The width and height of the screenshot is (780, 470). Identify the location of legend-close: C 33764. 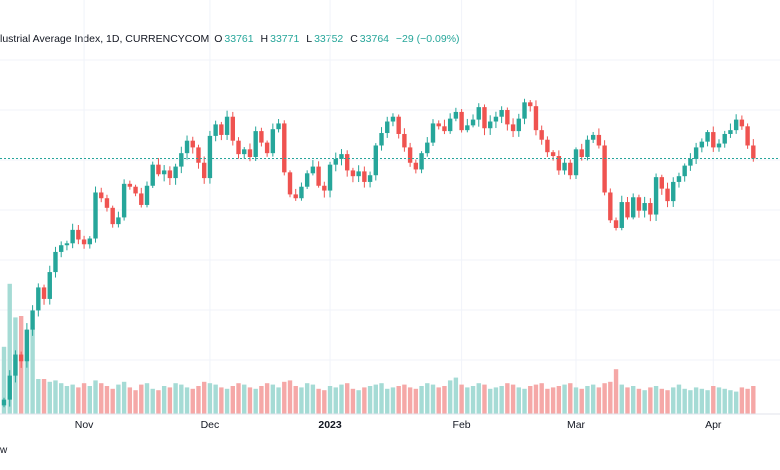
(369, 39).